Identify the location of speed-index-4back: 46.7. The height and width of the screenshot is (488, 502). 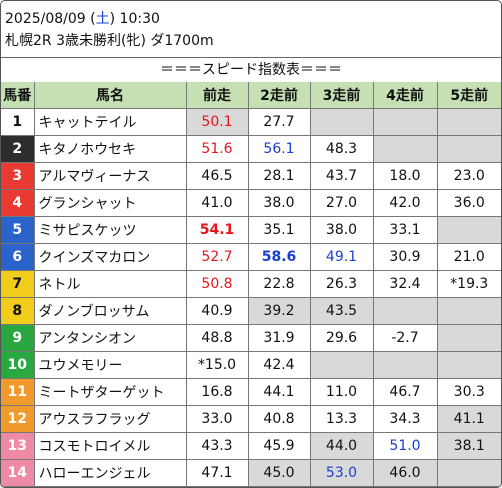
(405, 392).